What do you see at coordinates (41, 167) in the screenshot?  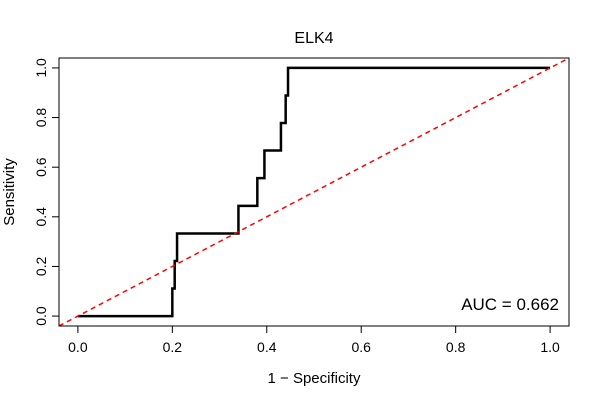 I see `y-tick-label: 0.6` at bounding box center [41, 167].